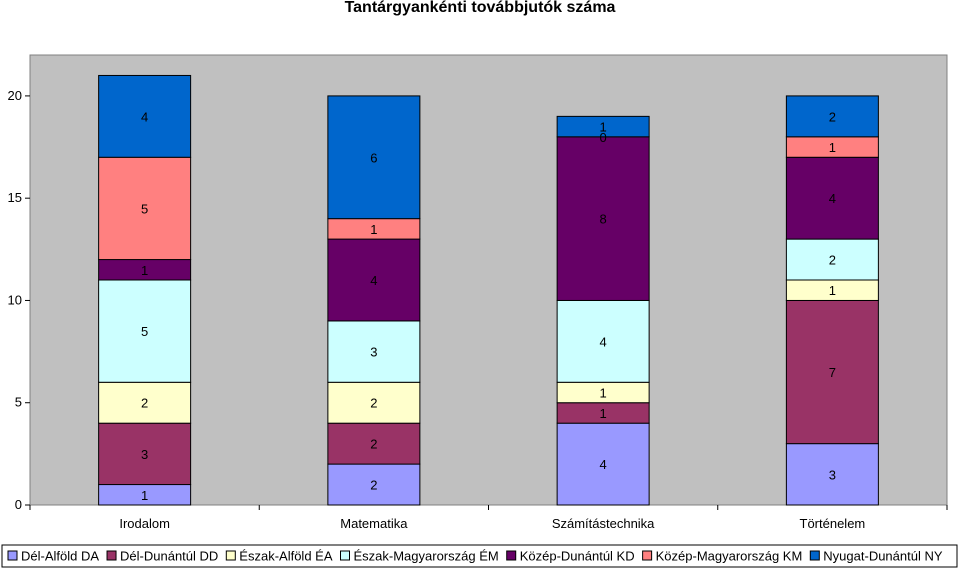 Image resolution: width=959 pixels, height=569 pixels. I want to click on x-tick-label: Irodalom, so click(144, 523).